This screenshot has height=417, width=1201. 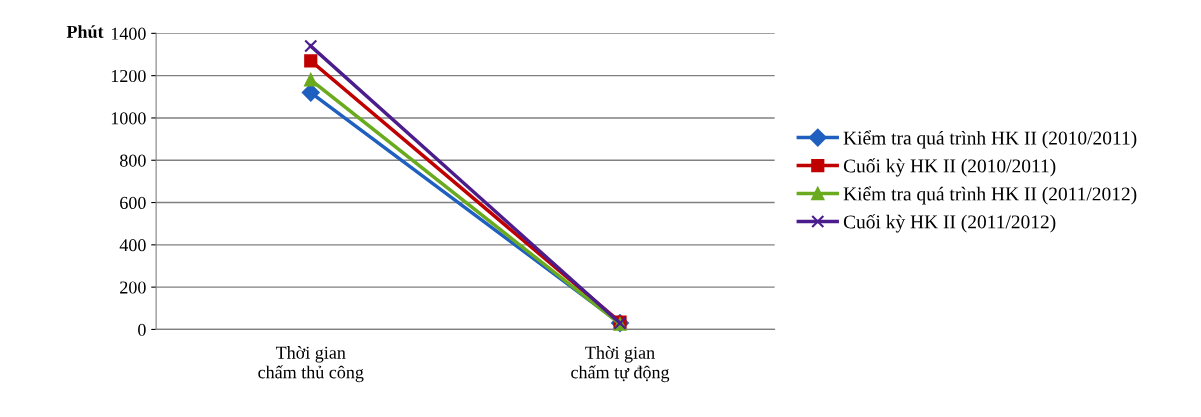 What do you see at coordinates (990, 195) in the screenshot?
I see `legend-label: Kiểm tra quá trình HK II (2011/2012)` at bounding box center [990, 195].